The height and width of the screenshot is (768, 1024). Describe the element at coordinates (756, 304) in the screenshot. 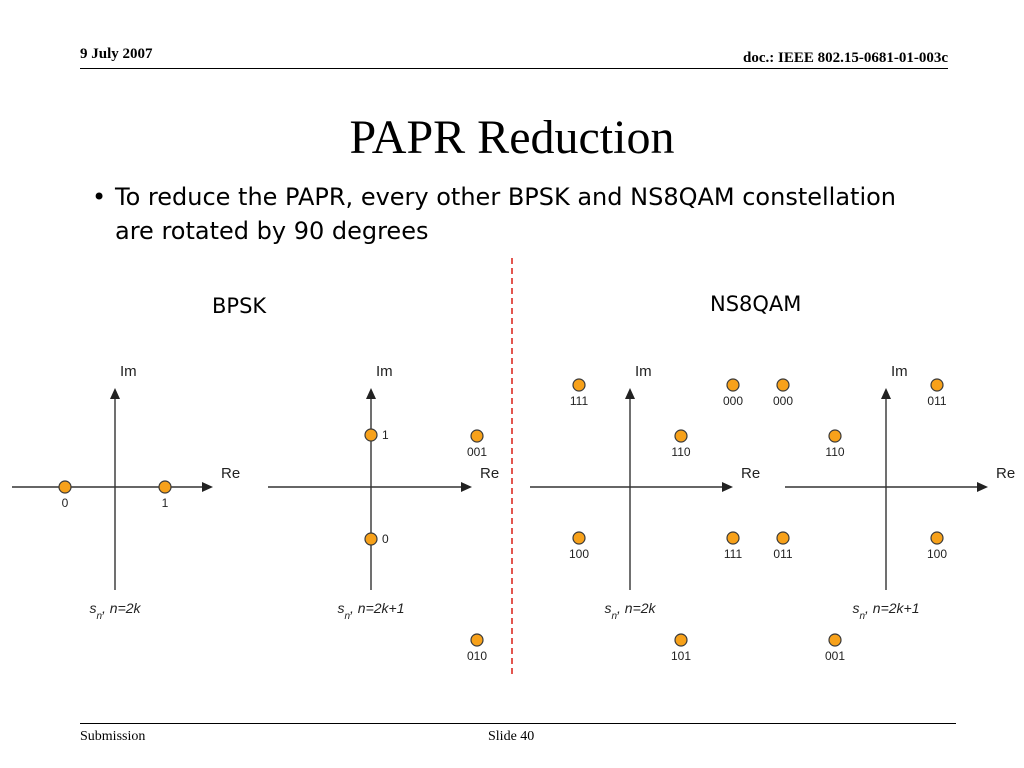

I see `section-label-ns8qam: NS8QAM` at that location.